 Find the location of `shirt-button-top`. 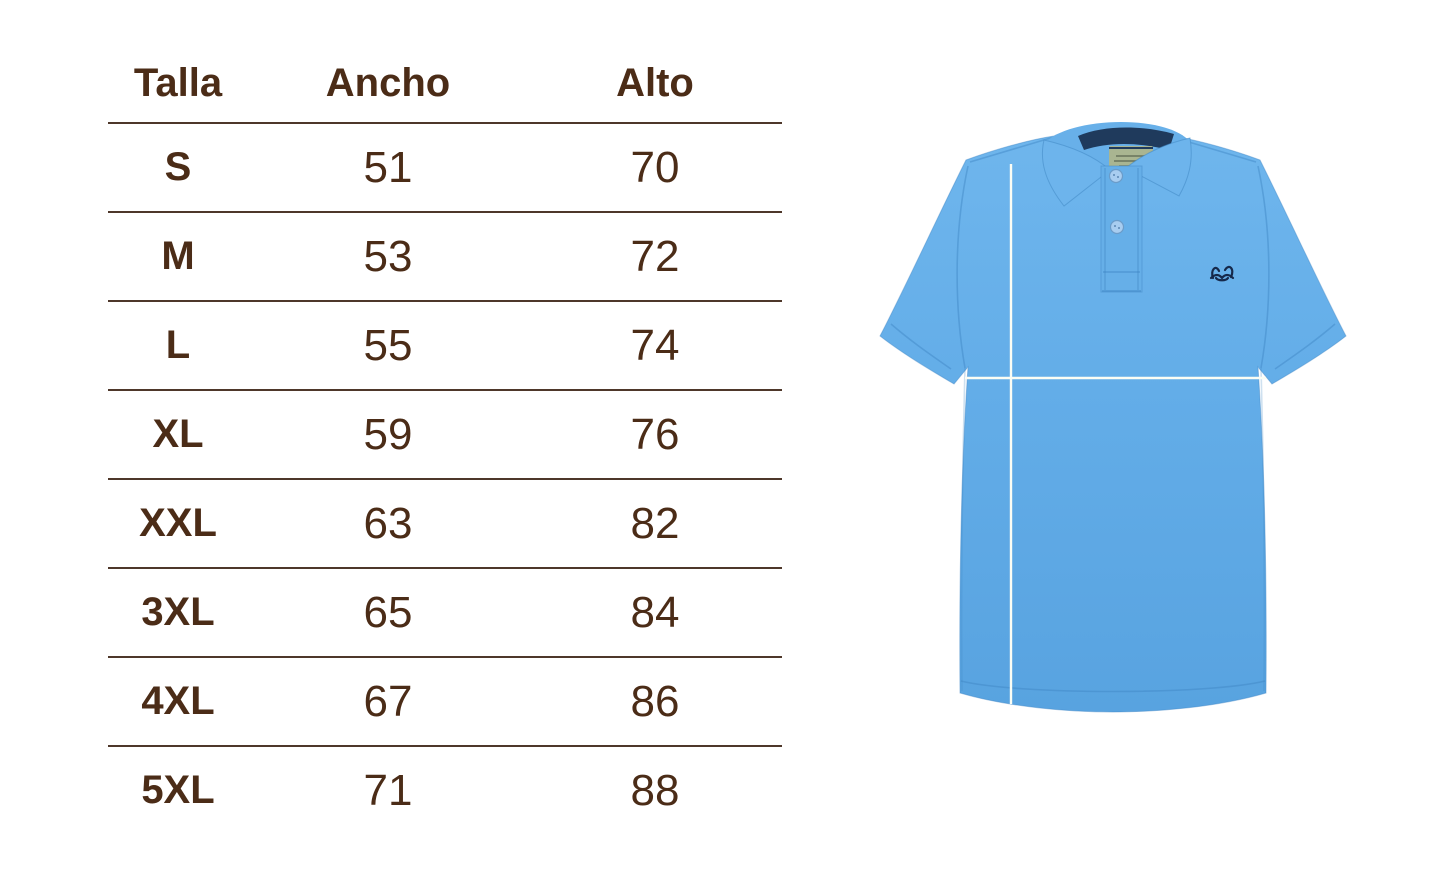

shirt-button-top is located at coordinates (1116, 176).